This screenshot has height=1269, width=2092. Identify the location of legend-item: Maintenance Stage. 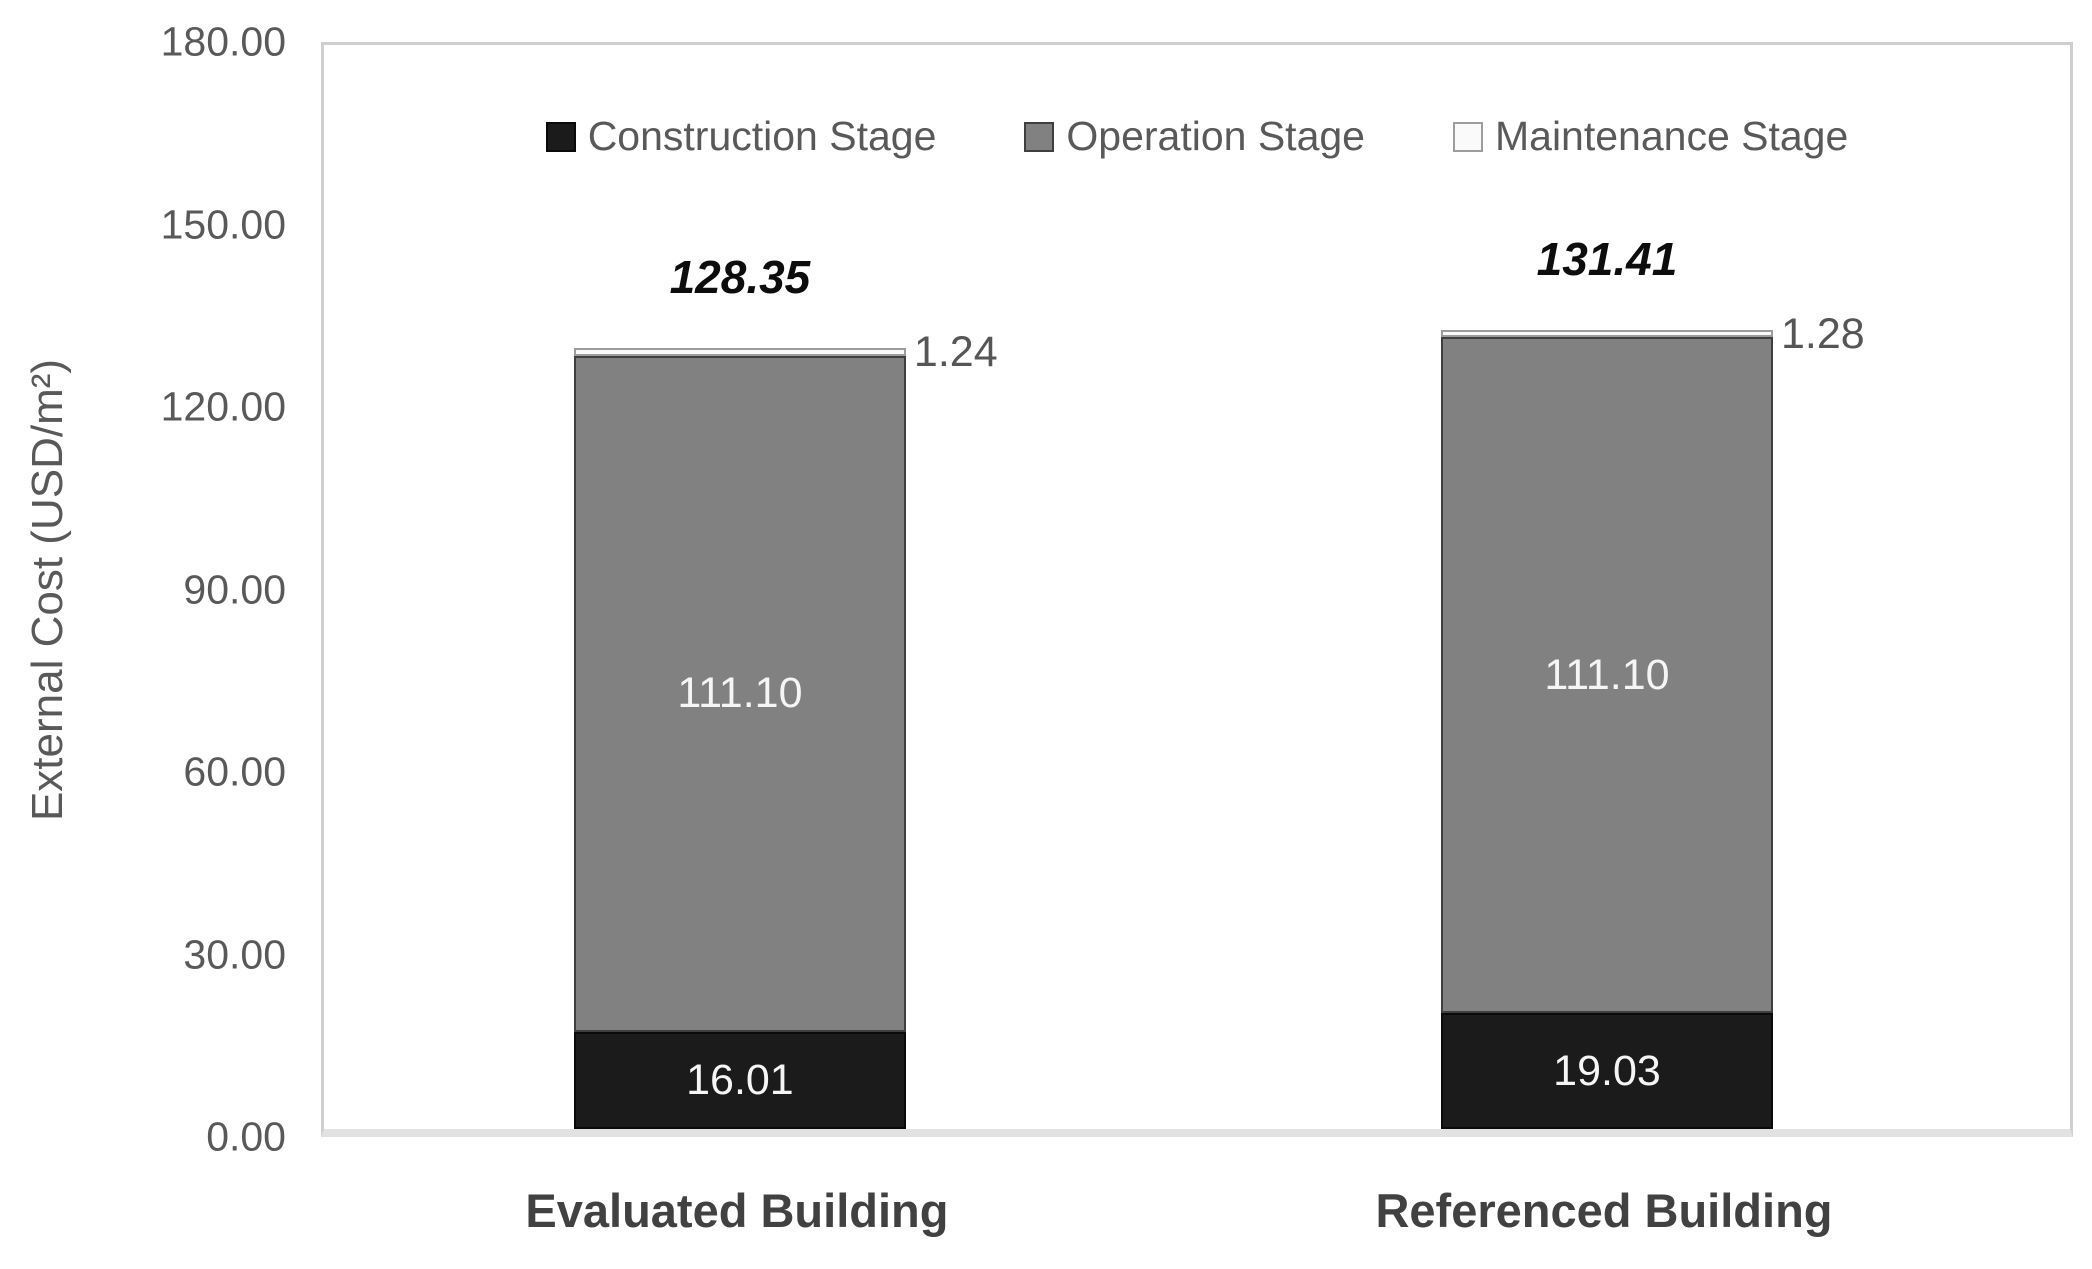
(1650, 136).